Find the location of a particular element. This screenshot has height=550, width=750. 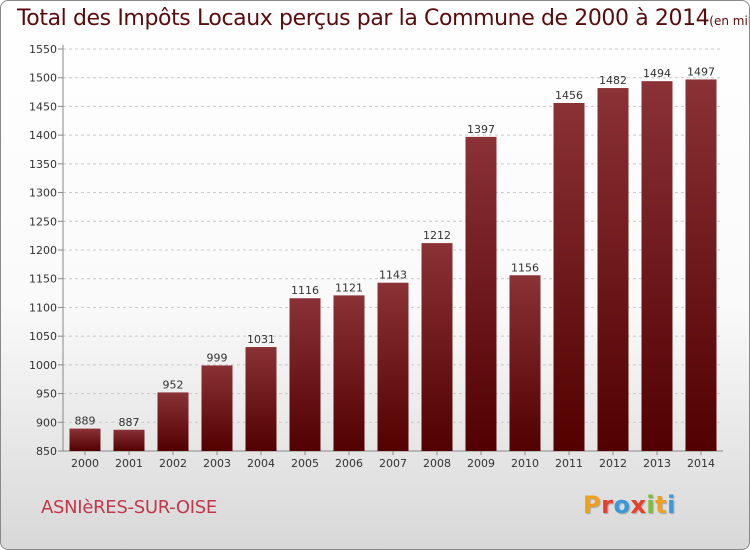

x-tick-label: 2011 is located at coordinates (569, 463).